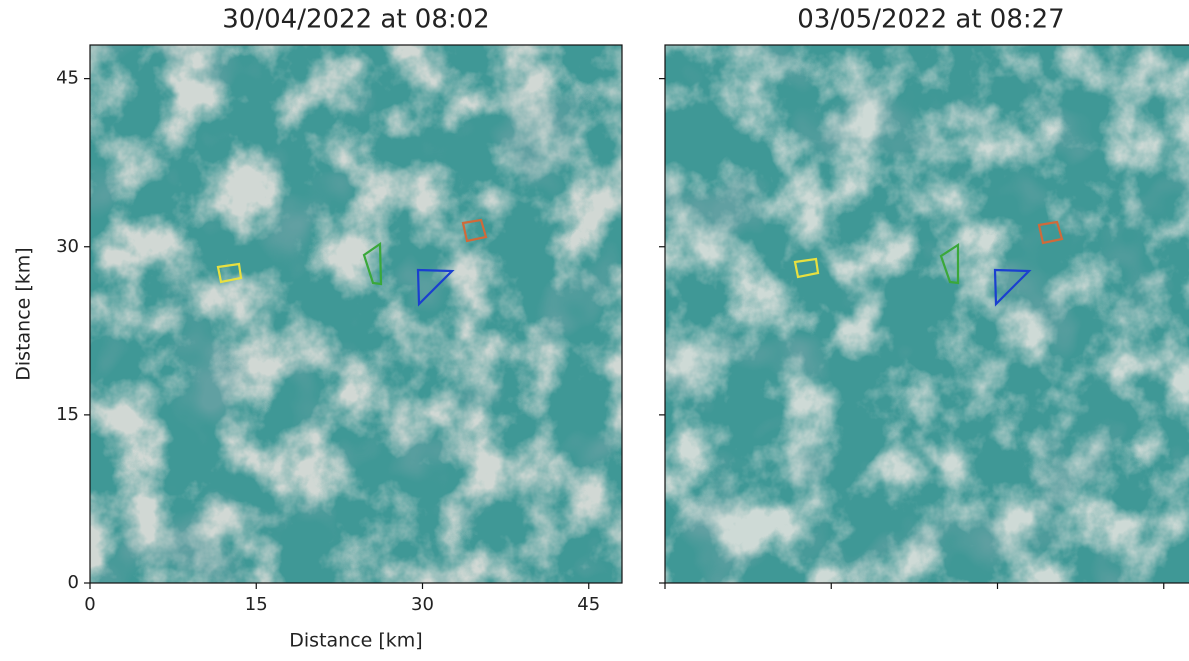  I want to click on x-tick-label: 15, so click(256, 604).